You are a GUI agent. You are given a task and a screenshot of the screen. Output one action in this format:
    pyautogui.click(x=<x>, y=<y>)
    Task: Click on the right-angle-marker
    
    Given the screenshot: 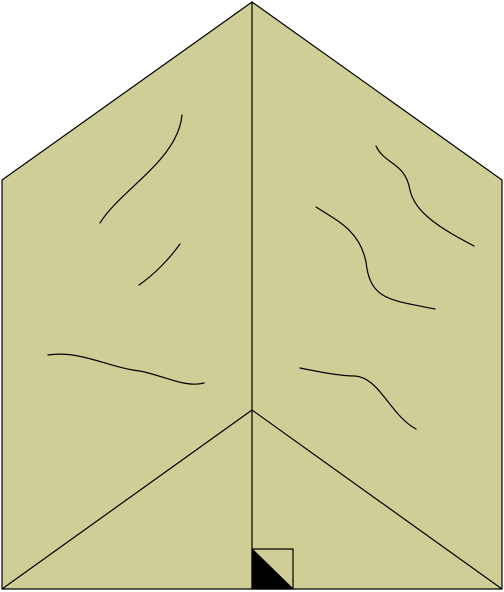 What is the action you would take?
    pyautogui.click(x=272, y=569)
    